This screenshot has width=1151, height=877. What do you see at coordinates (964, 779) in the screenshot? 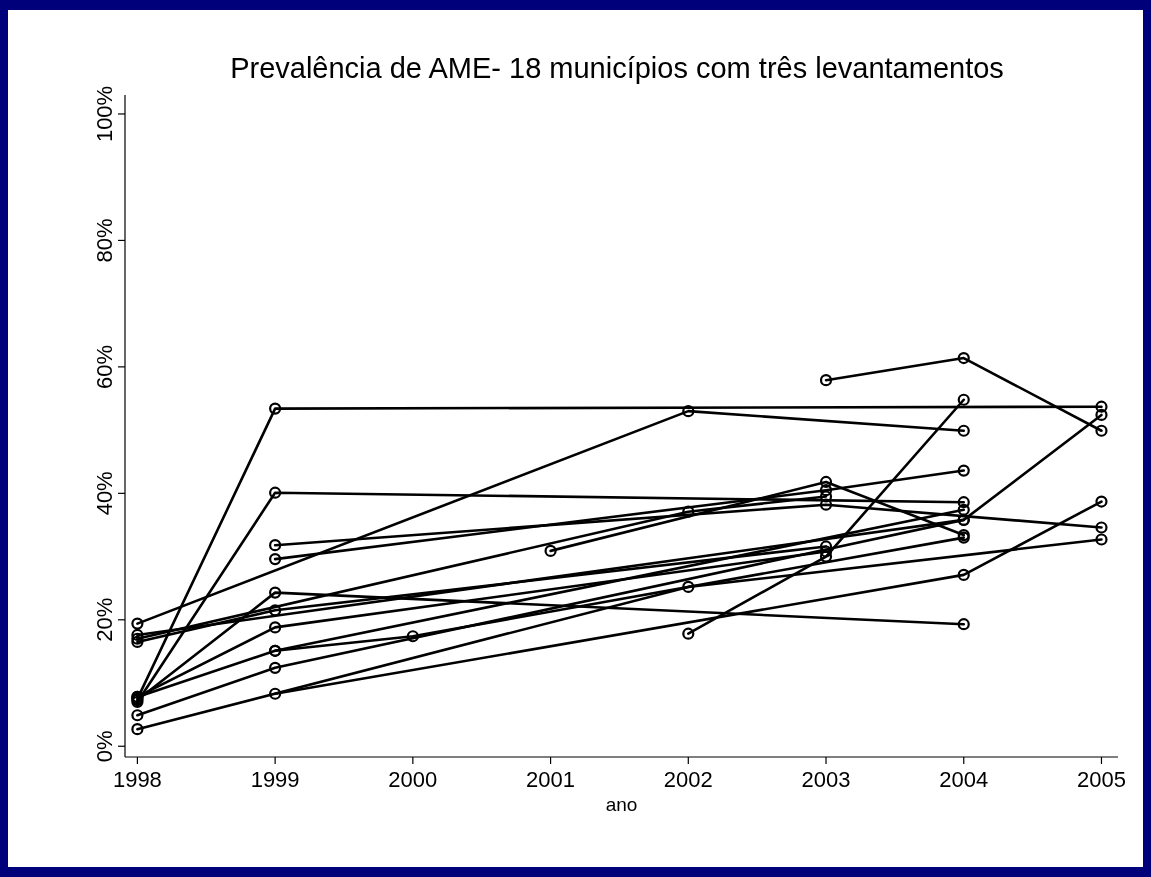
I see `x-tick-label: 2004` at bounding box center [964, 779].